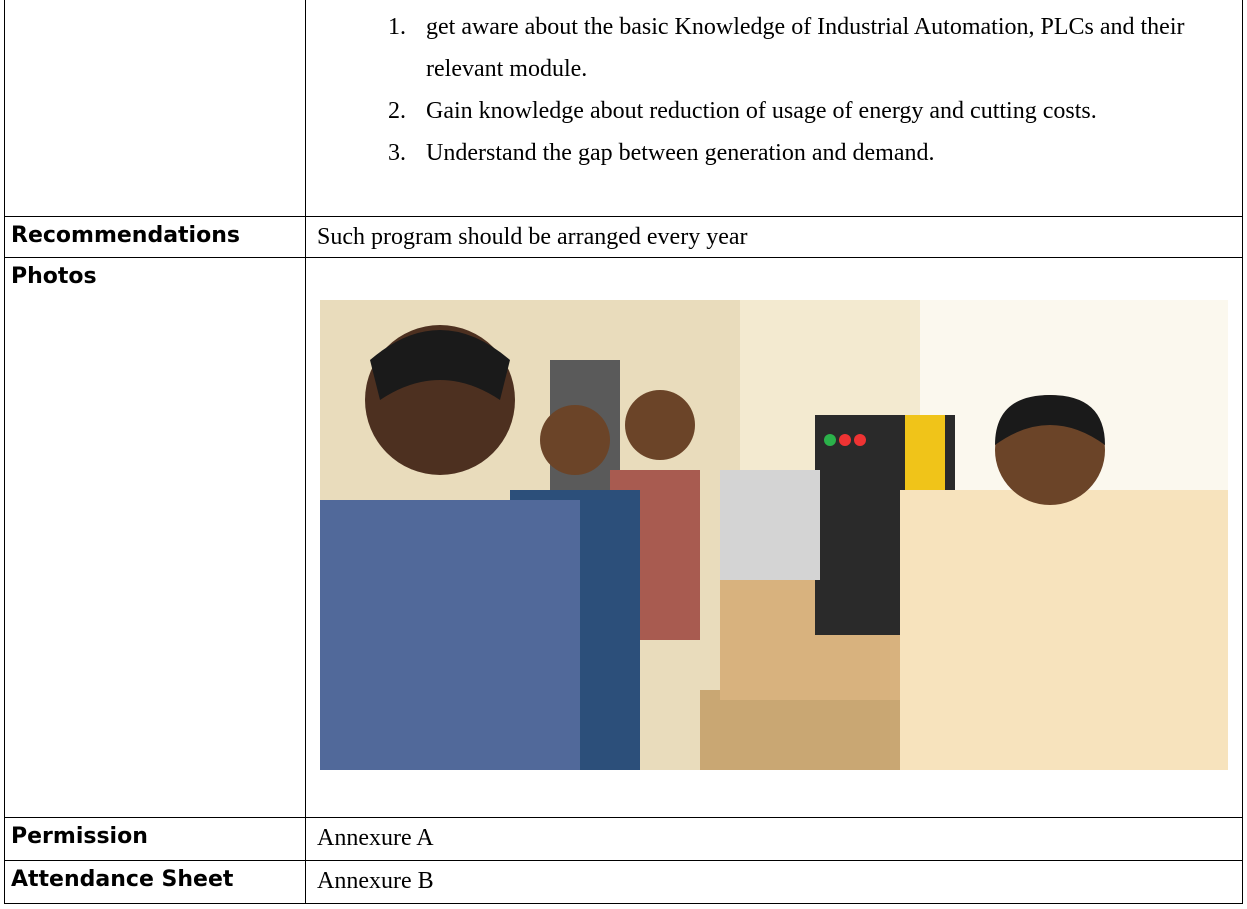 The height and width of the screenshot is (909, 1247). What do you see at coordinates (155, 839) in the screenshot?
I see `row-label: Permission` at bounding box center [155, 839].